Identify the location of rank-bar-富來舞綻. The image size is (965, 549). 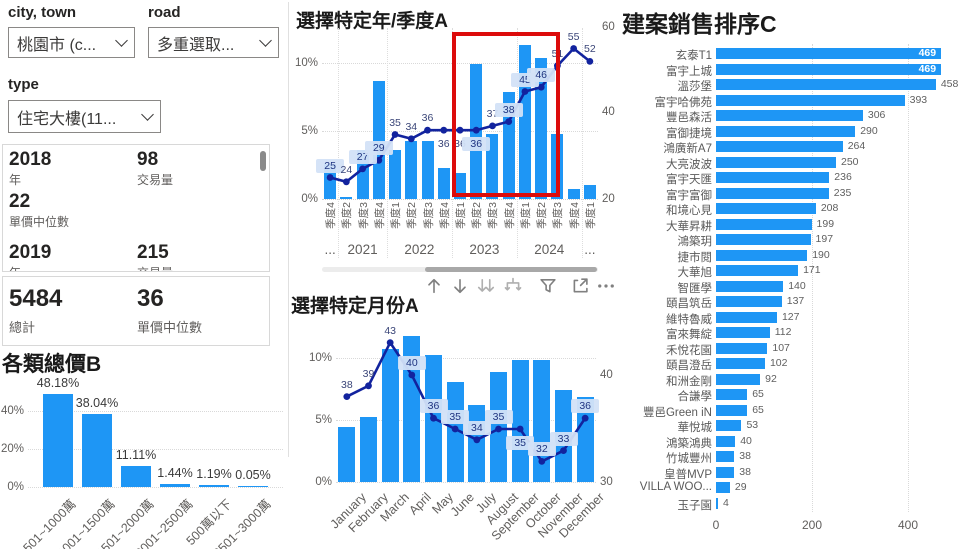
(743, 332).